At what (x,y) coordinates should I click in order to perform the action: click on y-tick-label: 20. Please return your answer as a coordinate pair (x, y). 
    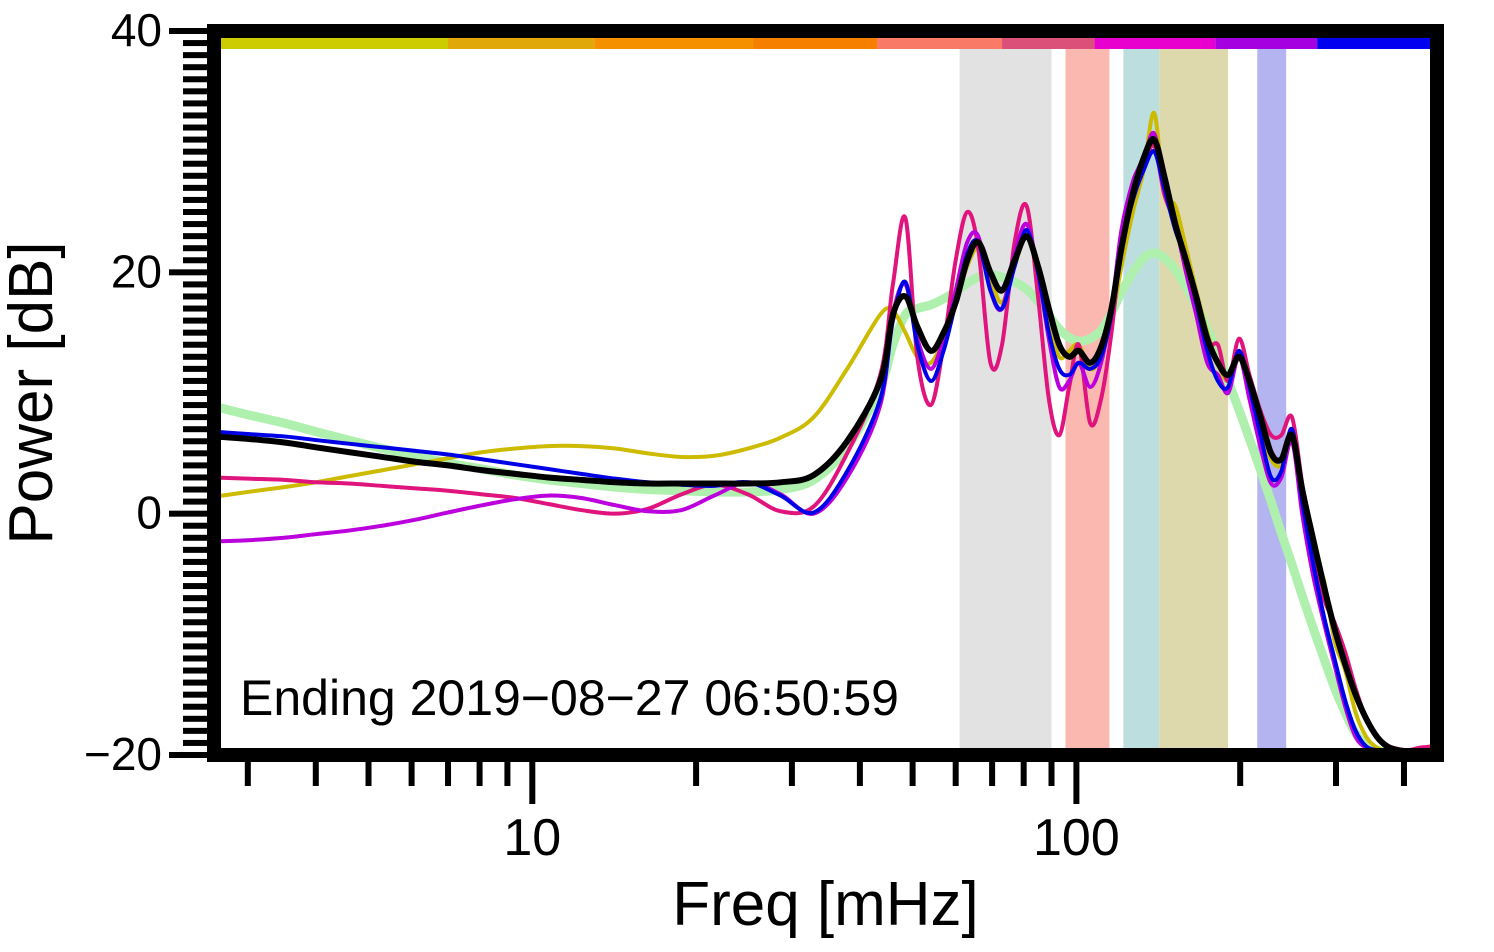
    Looking at the image, I should click on (136, 271).